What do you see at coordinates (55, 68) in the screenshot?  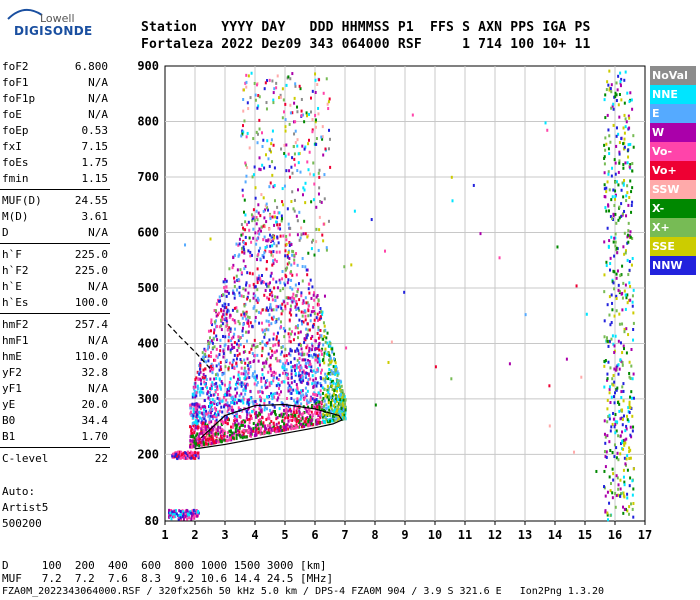 I see `param-row: foF2 6.800` at bounding box center [55, 68].